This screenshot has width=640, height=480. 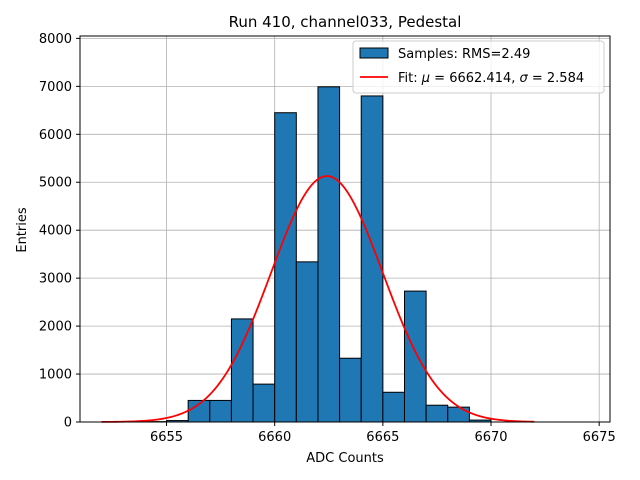 What do you see at coordinates (55, 279) in the screenshot?
I see `y-tick-label: 3000` at bounding box center [55, 279].